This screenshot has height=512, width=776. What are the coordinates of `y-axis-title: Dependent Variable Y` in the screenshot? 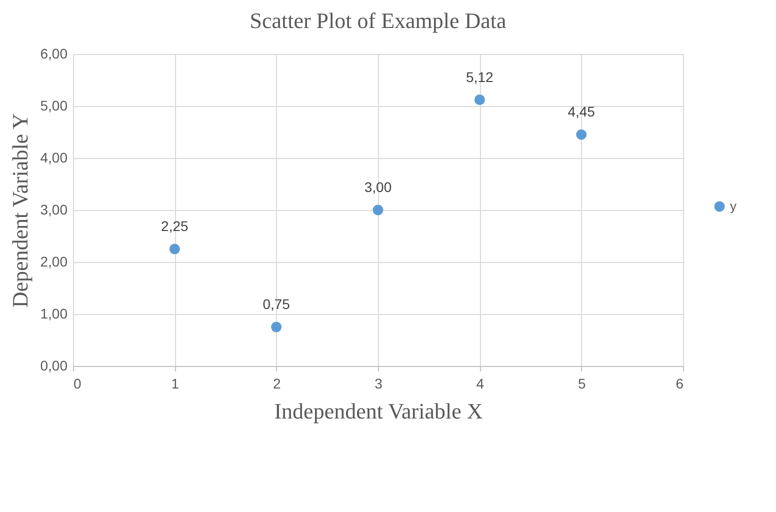 It's located at (19, 210).